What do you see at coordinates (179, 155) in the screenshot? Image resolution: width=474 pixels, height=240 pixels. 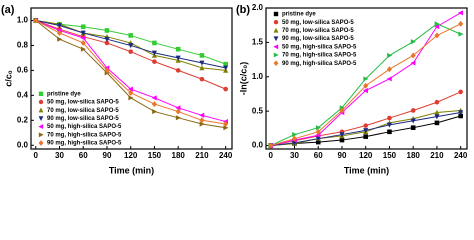 I see `x-tick-label: 180` at bounding box center [179, 155].